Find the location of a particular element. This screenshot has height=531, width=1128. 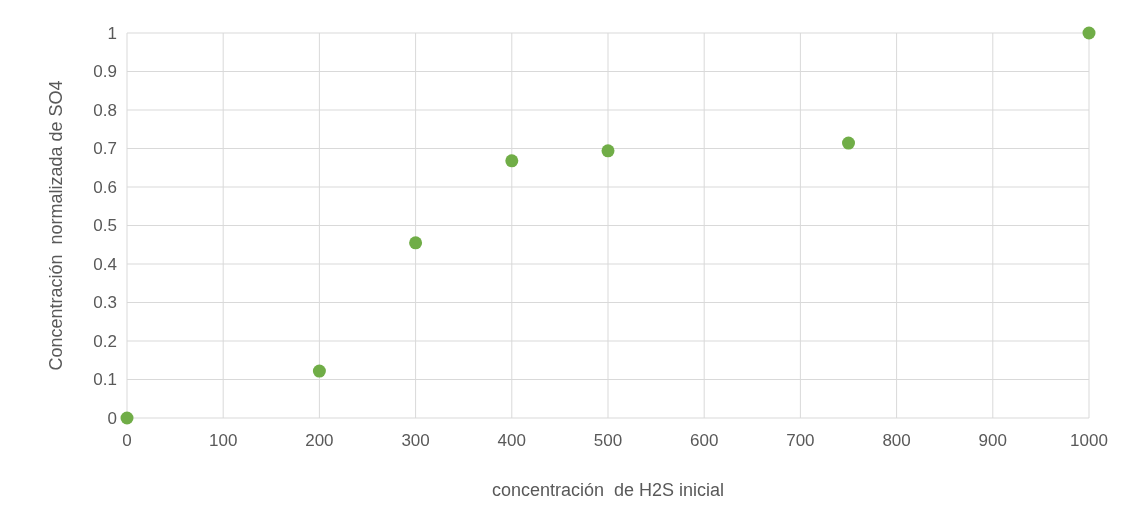

y-tick-label: 0.6 is located at coordinates (105, 187).